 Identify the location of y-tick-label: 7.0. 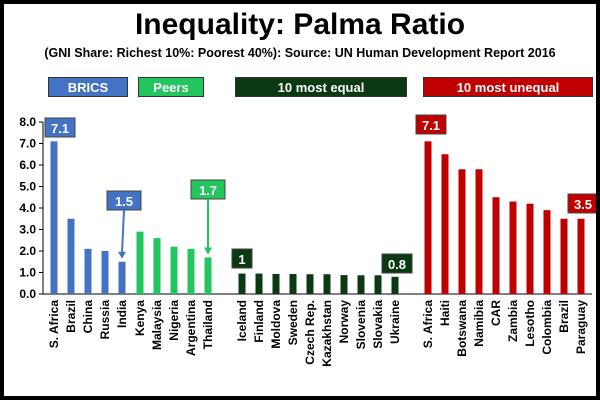
(27, 144).